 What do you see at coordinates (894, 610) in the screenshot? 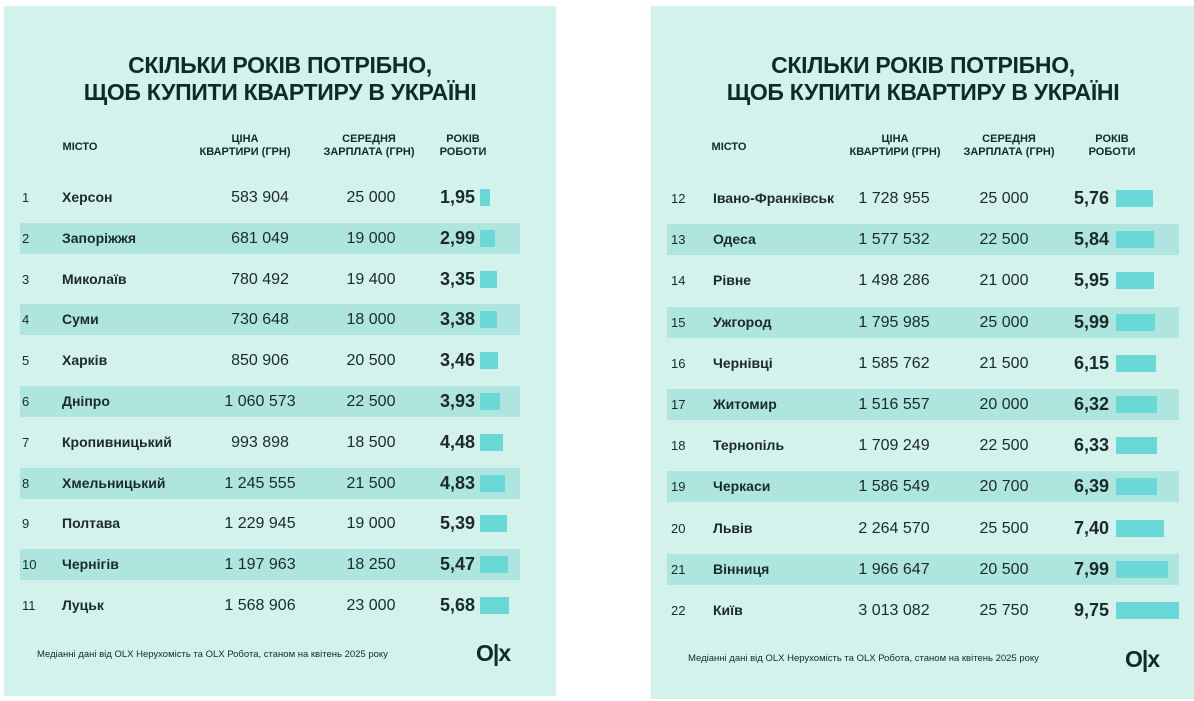
I see `apartment-price: 3 013 082` at bounding box center [894, 610].